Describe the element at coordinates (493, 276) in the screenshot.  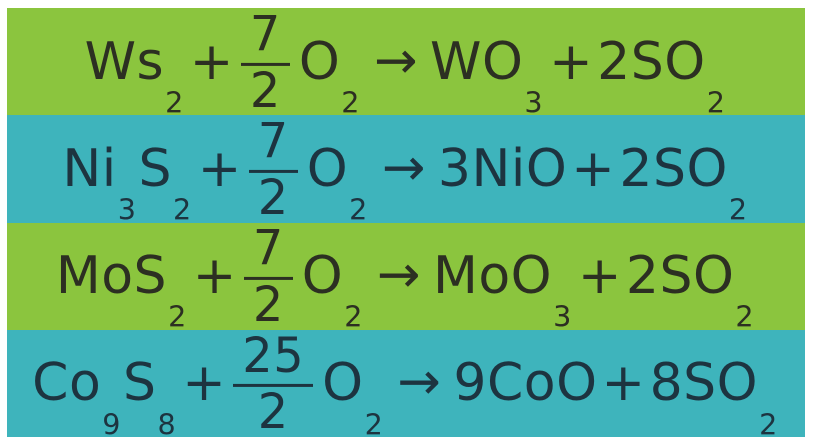
I see `formula-text: MoO` at that location.